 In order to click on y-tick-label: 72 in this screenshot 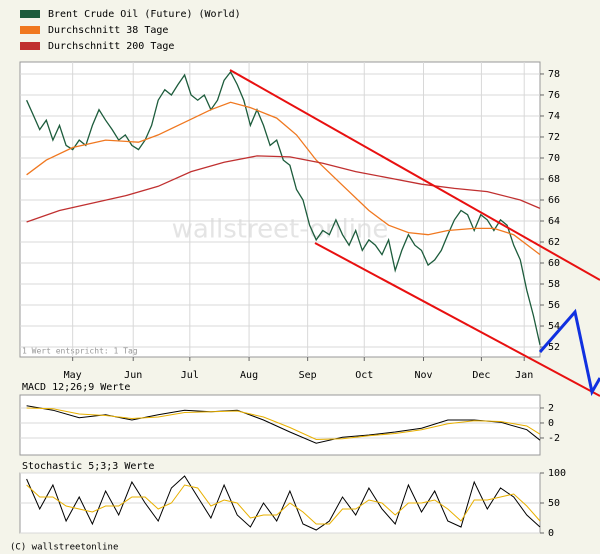, I will do `click(554, 137)`.